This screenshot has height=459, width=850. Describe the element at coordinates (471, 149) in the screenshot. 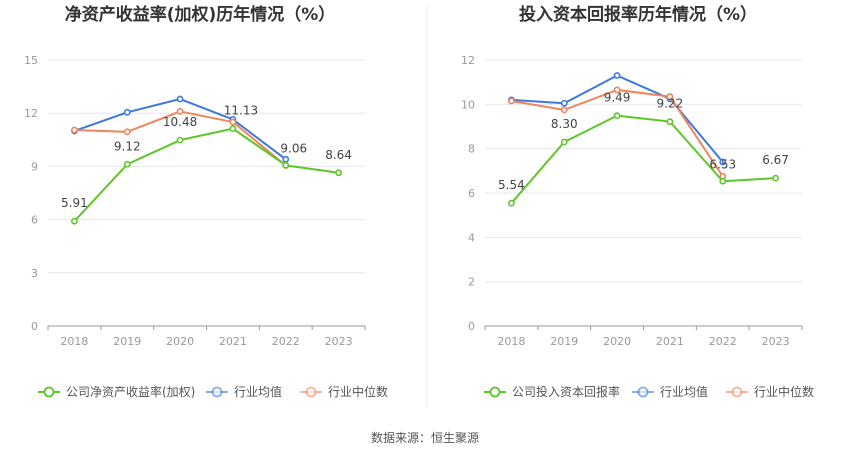

I see `y-tick-label: 8` at that location.